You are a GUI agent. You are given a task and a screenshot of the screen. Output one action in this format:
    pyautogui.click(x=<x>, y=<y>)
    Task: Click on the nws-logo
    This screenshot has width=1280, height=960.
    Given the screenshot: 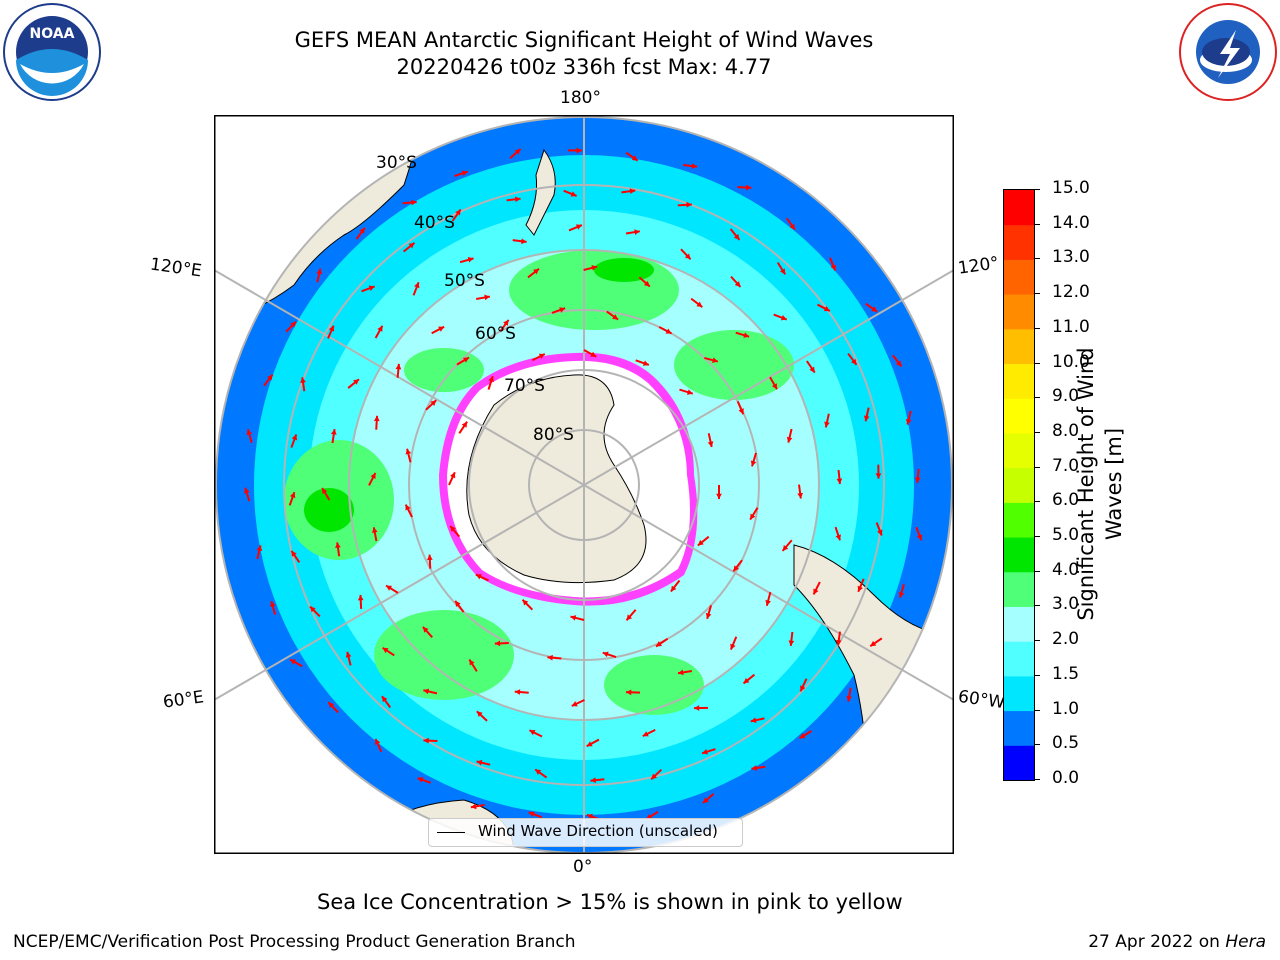 What is the action you would take?
    pyautogui.click(x=1228, y=52)
    